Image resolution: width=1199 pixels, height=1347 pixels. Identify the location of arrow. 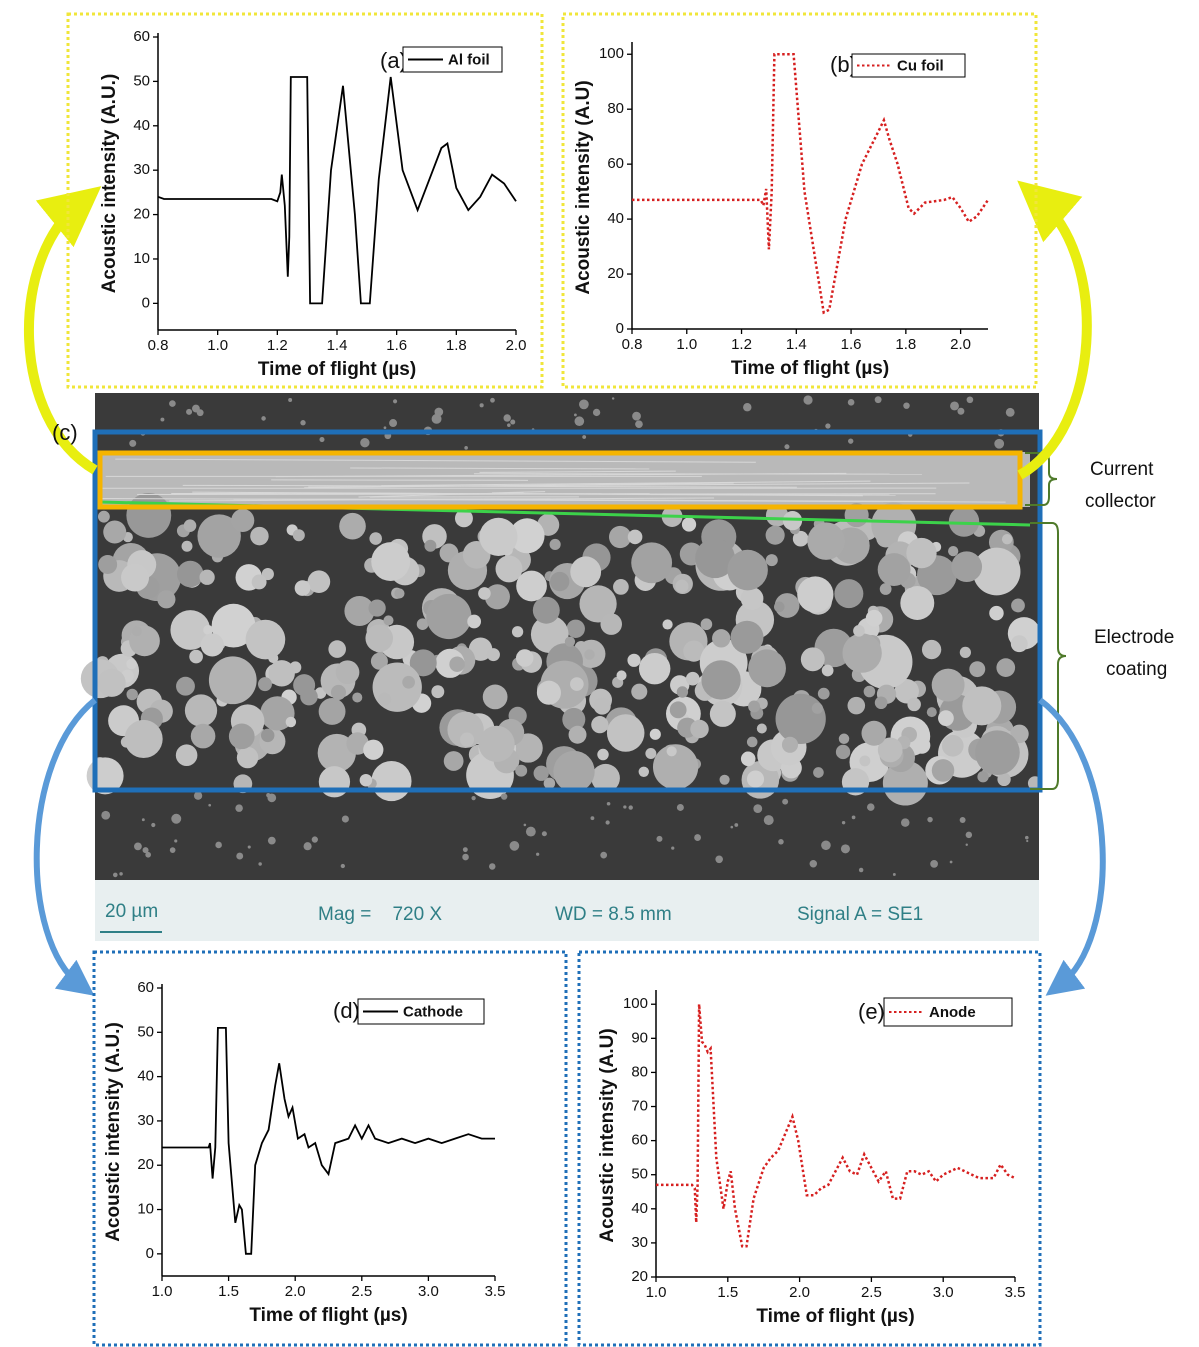
(62, 330).